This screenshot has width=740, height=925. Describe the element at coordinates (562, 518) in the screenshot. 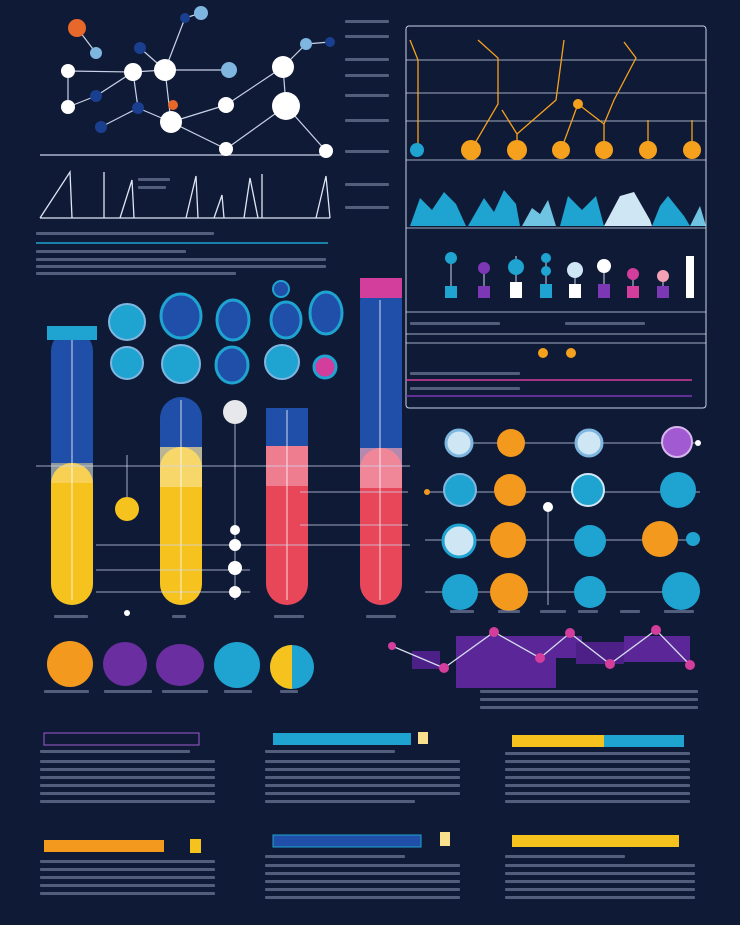

I see `node-grid` at that location.